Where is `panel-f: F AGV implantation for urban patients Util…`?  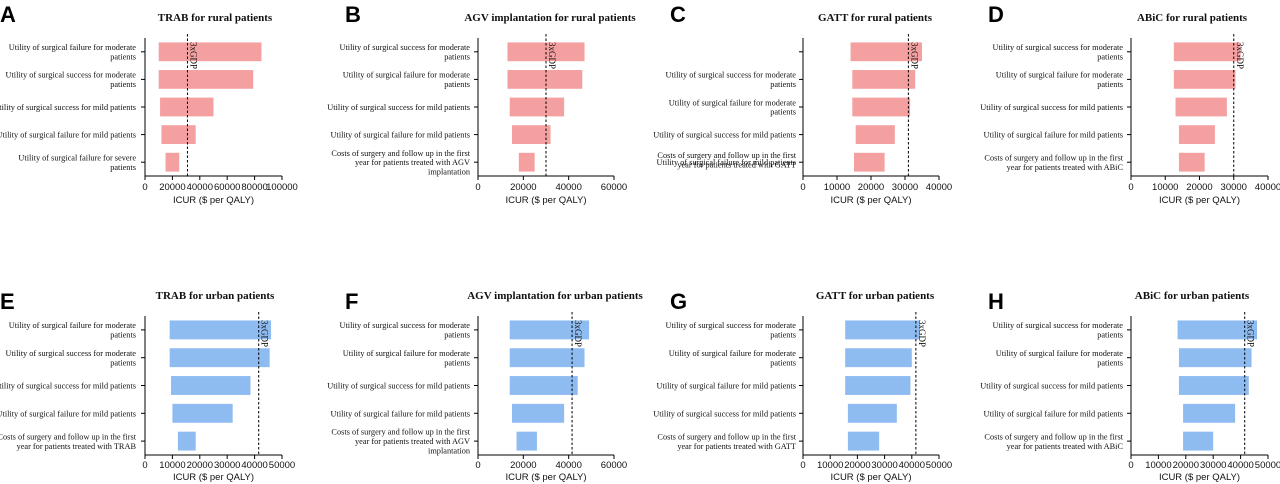
panel-f: F AGV implantation for urban patients Util… is located at coordinates (485, 386).